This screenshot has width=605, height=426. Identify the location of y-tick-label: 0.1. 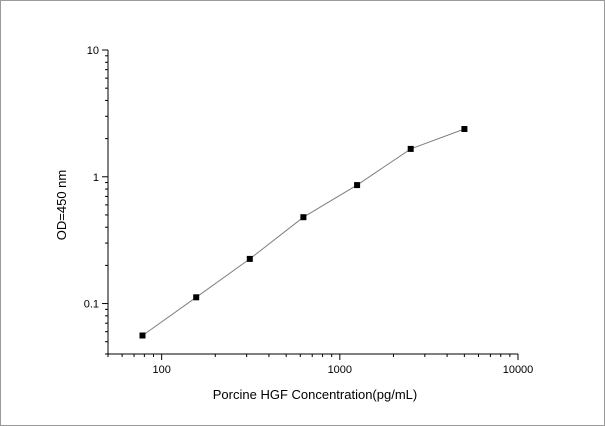
(91, 305).